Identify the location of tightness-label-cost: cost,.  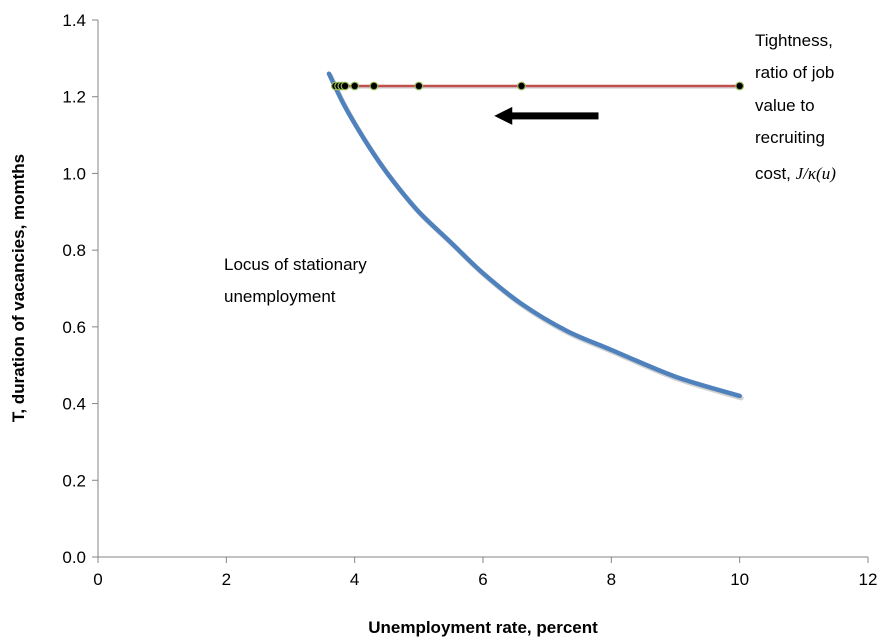
(775, 173).